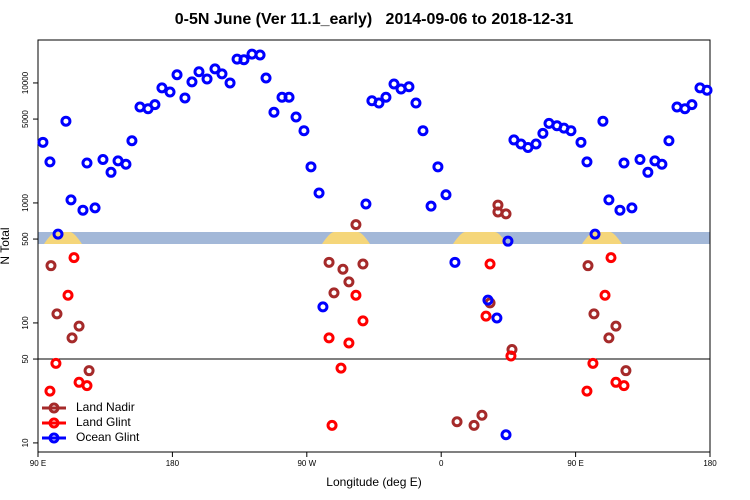 The width and height of the screenshot is (750, 500). What do you see at coordinates (306, 463) in the screenshot?
I see `x-tick-label: 90 W` at bounding box center [306, 463].